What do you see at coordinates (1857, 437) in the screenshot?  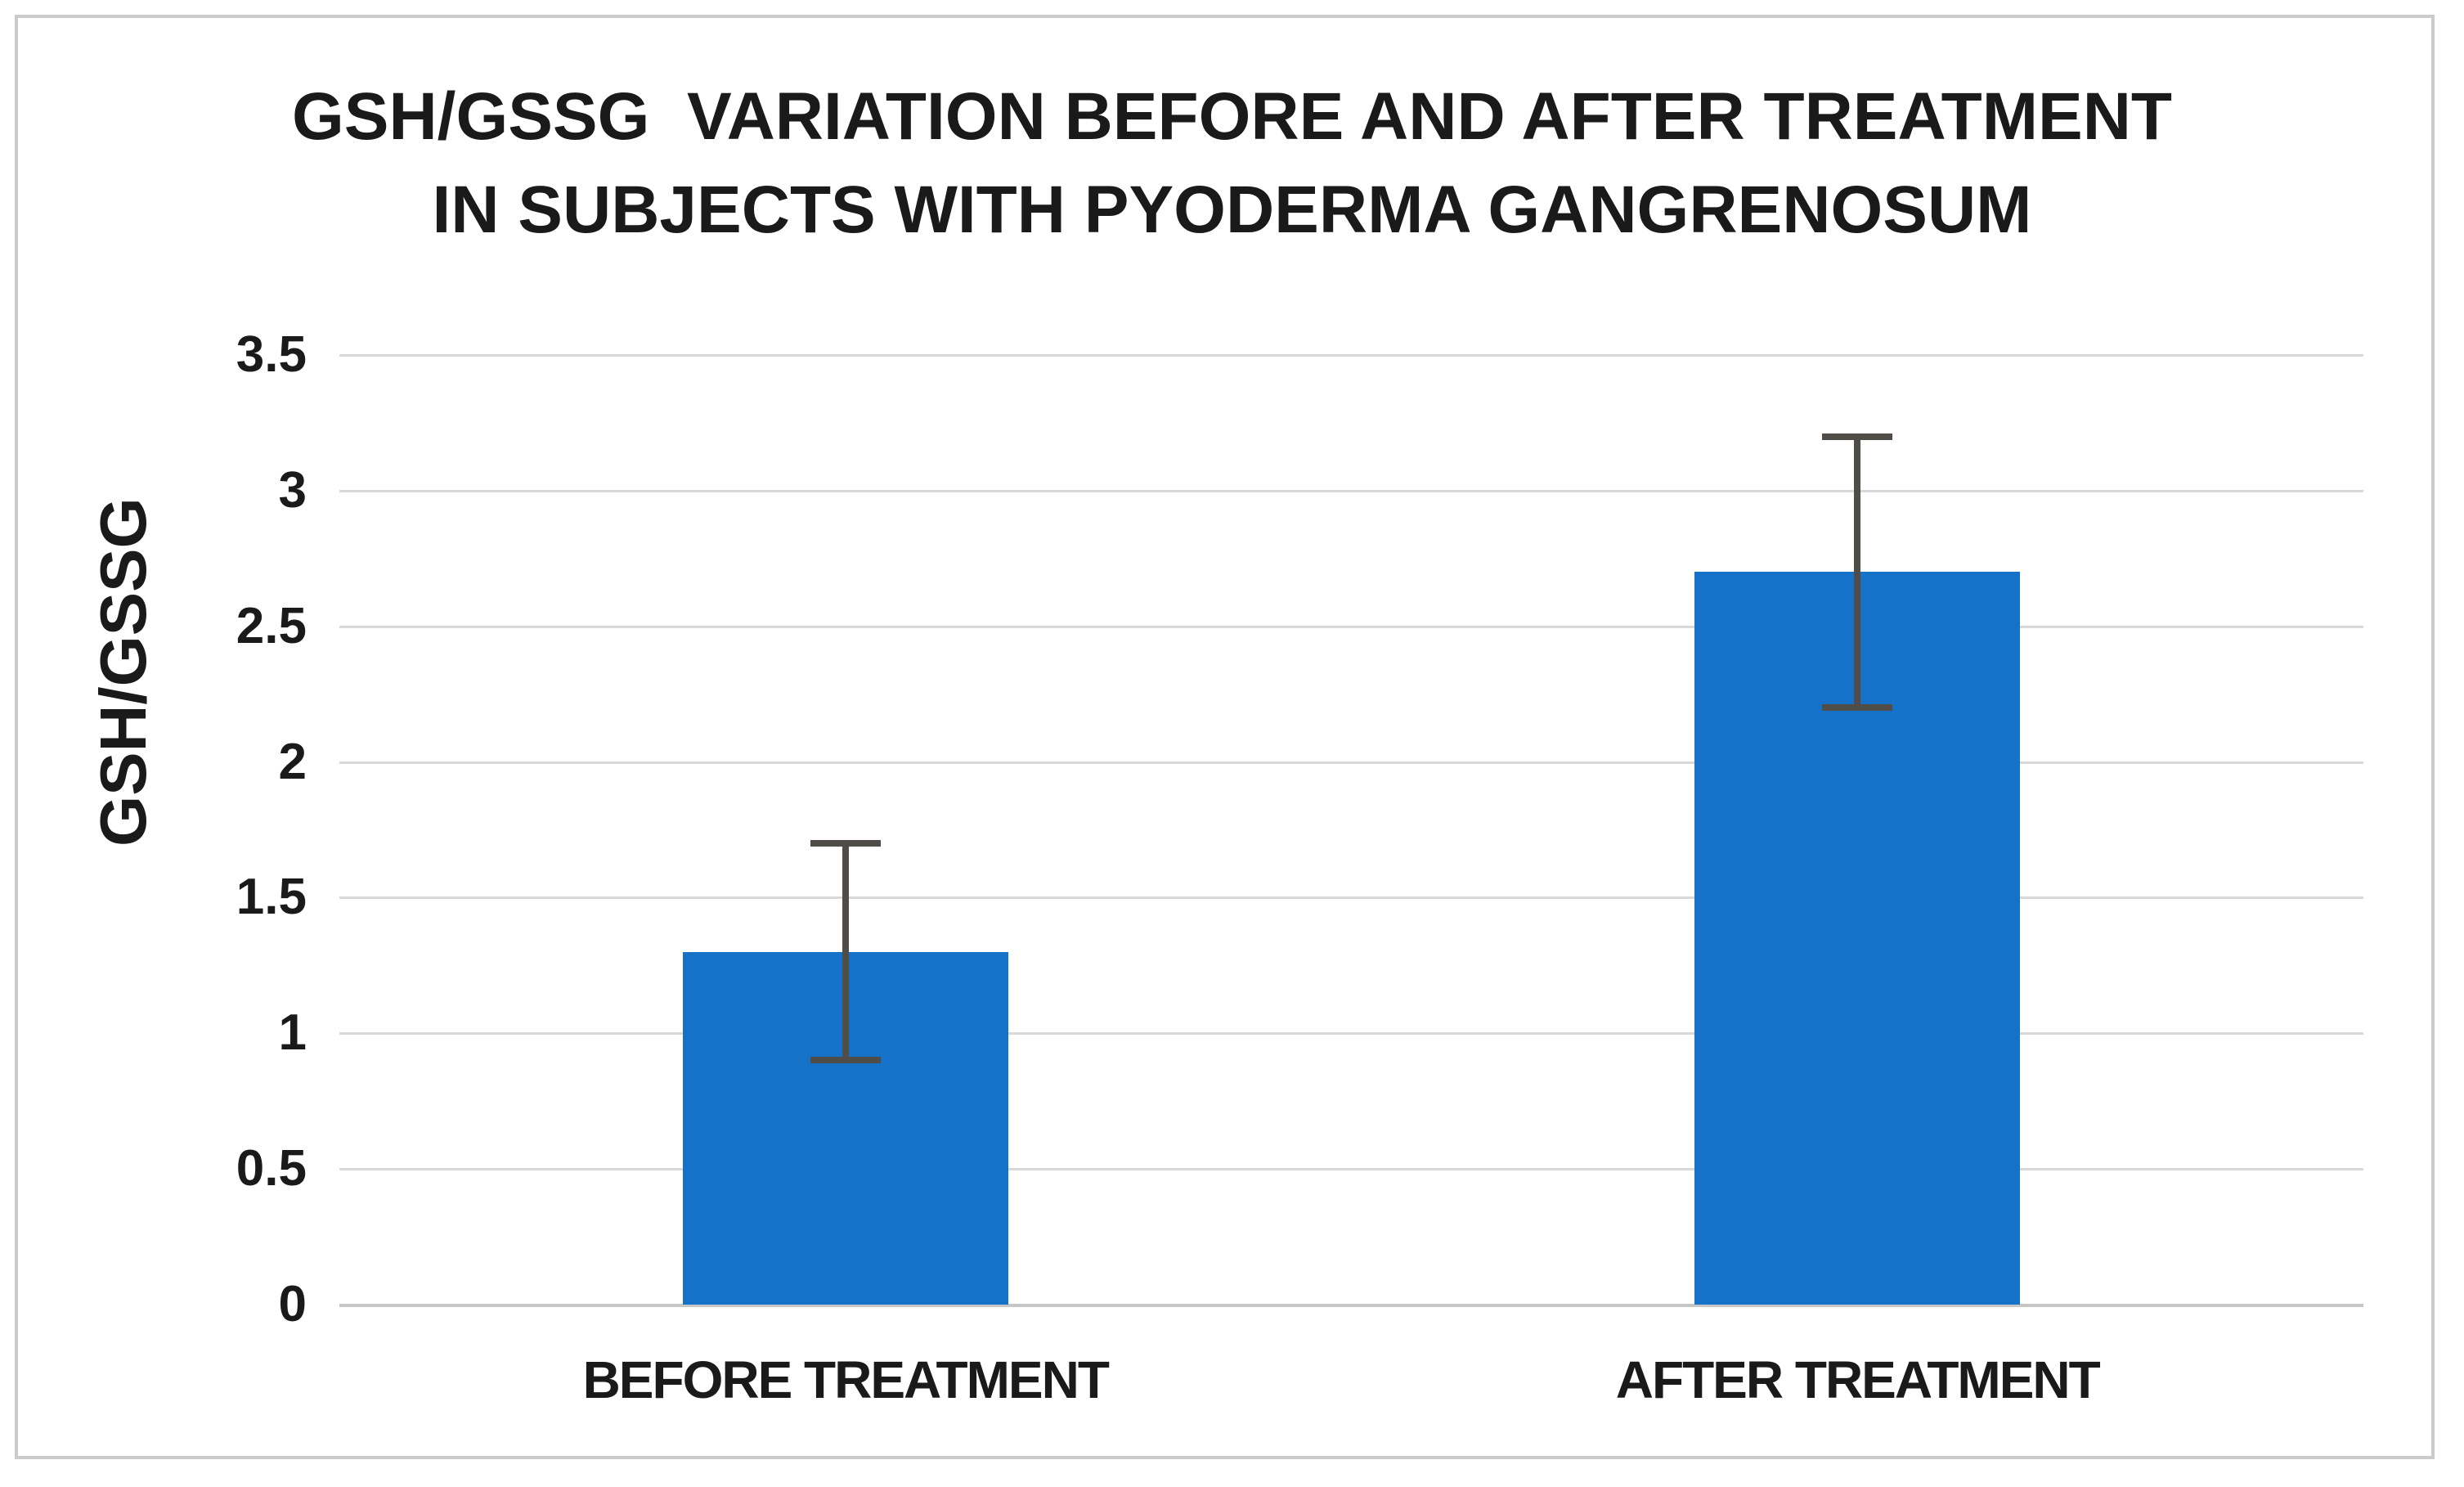 I see `error-bar-cap-top-after-treatment` at bounding box center [1857, 437].